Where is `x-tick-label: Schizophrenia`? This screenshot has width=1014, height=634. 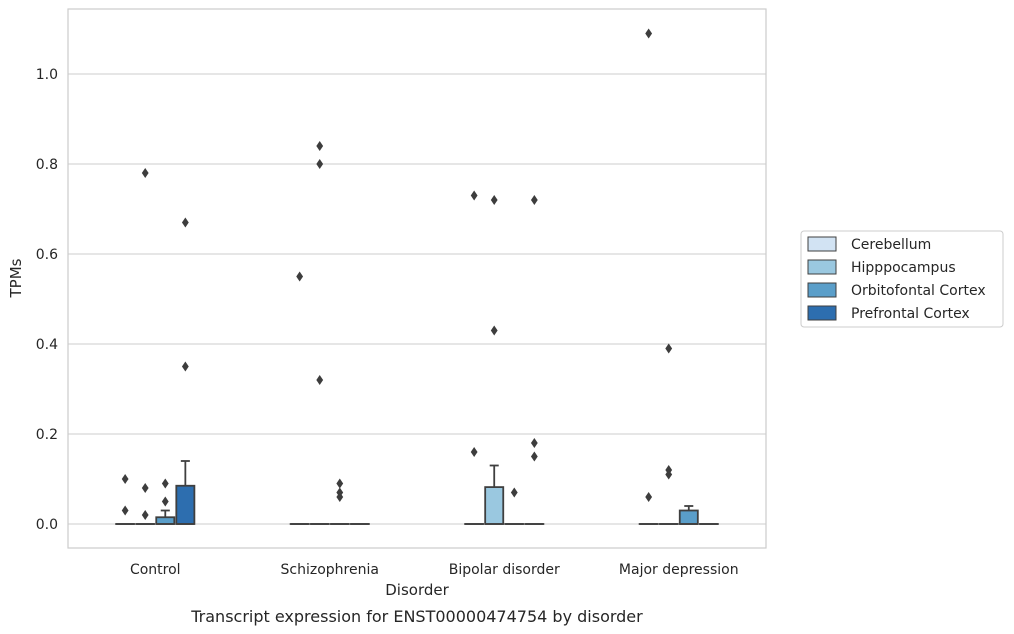
x-tick-label: Schizophrenia is located at coordinates (330, 570).